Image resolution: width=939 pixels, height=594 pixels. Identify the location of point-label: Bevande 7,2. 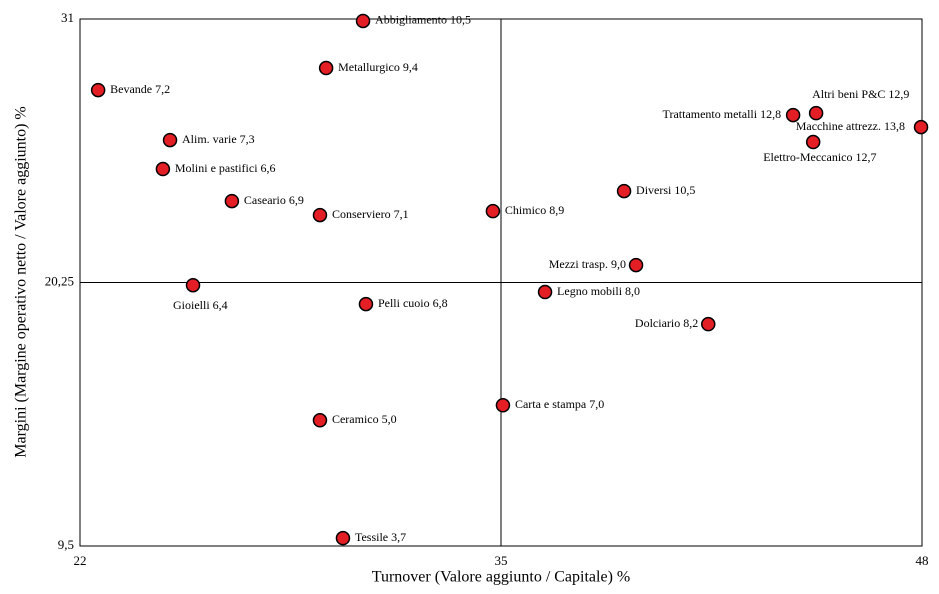
(140, 89).